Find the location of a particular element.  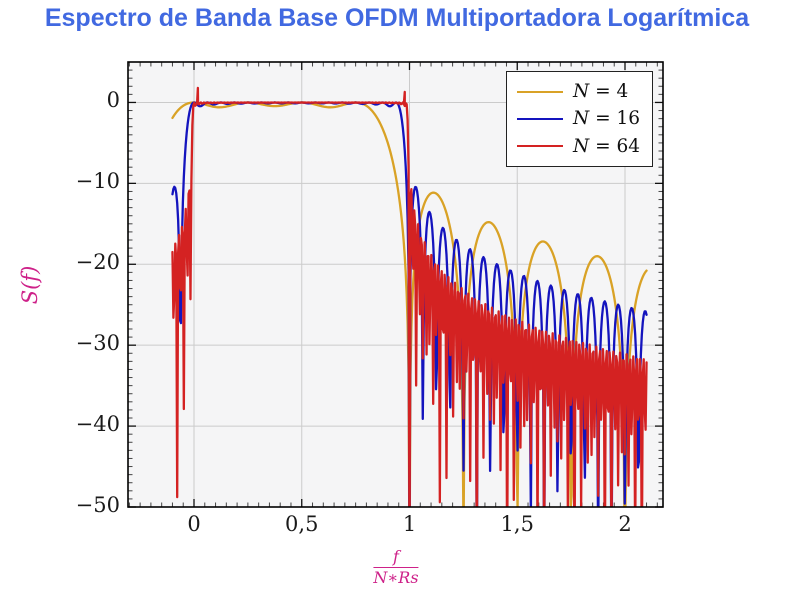

y-tick-label: 0 is located at coordinates (113, 100).